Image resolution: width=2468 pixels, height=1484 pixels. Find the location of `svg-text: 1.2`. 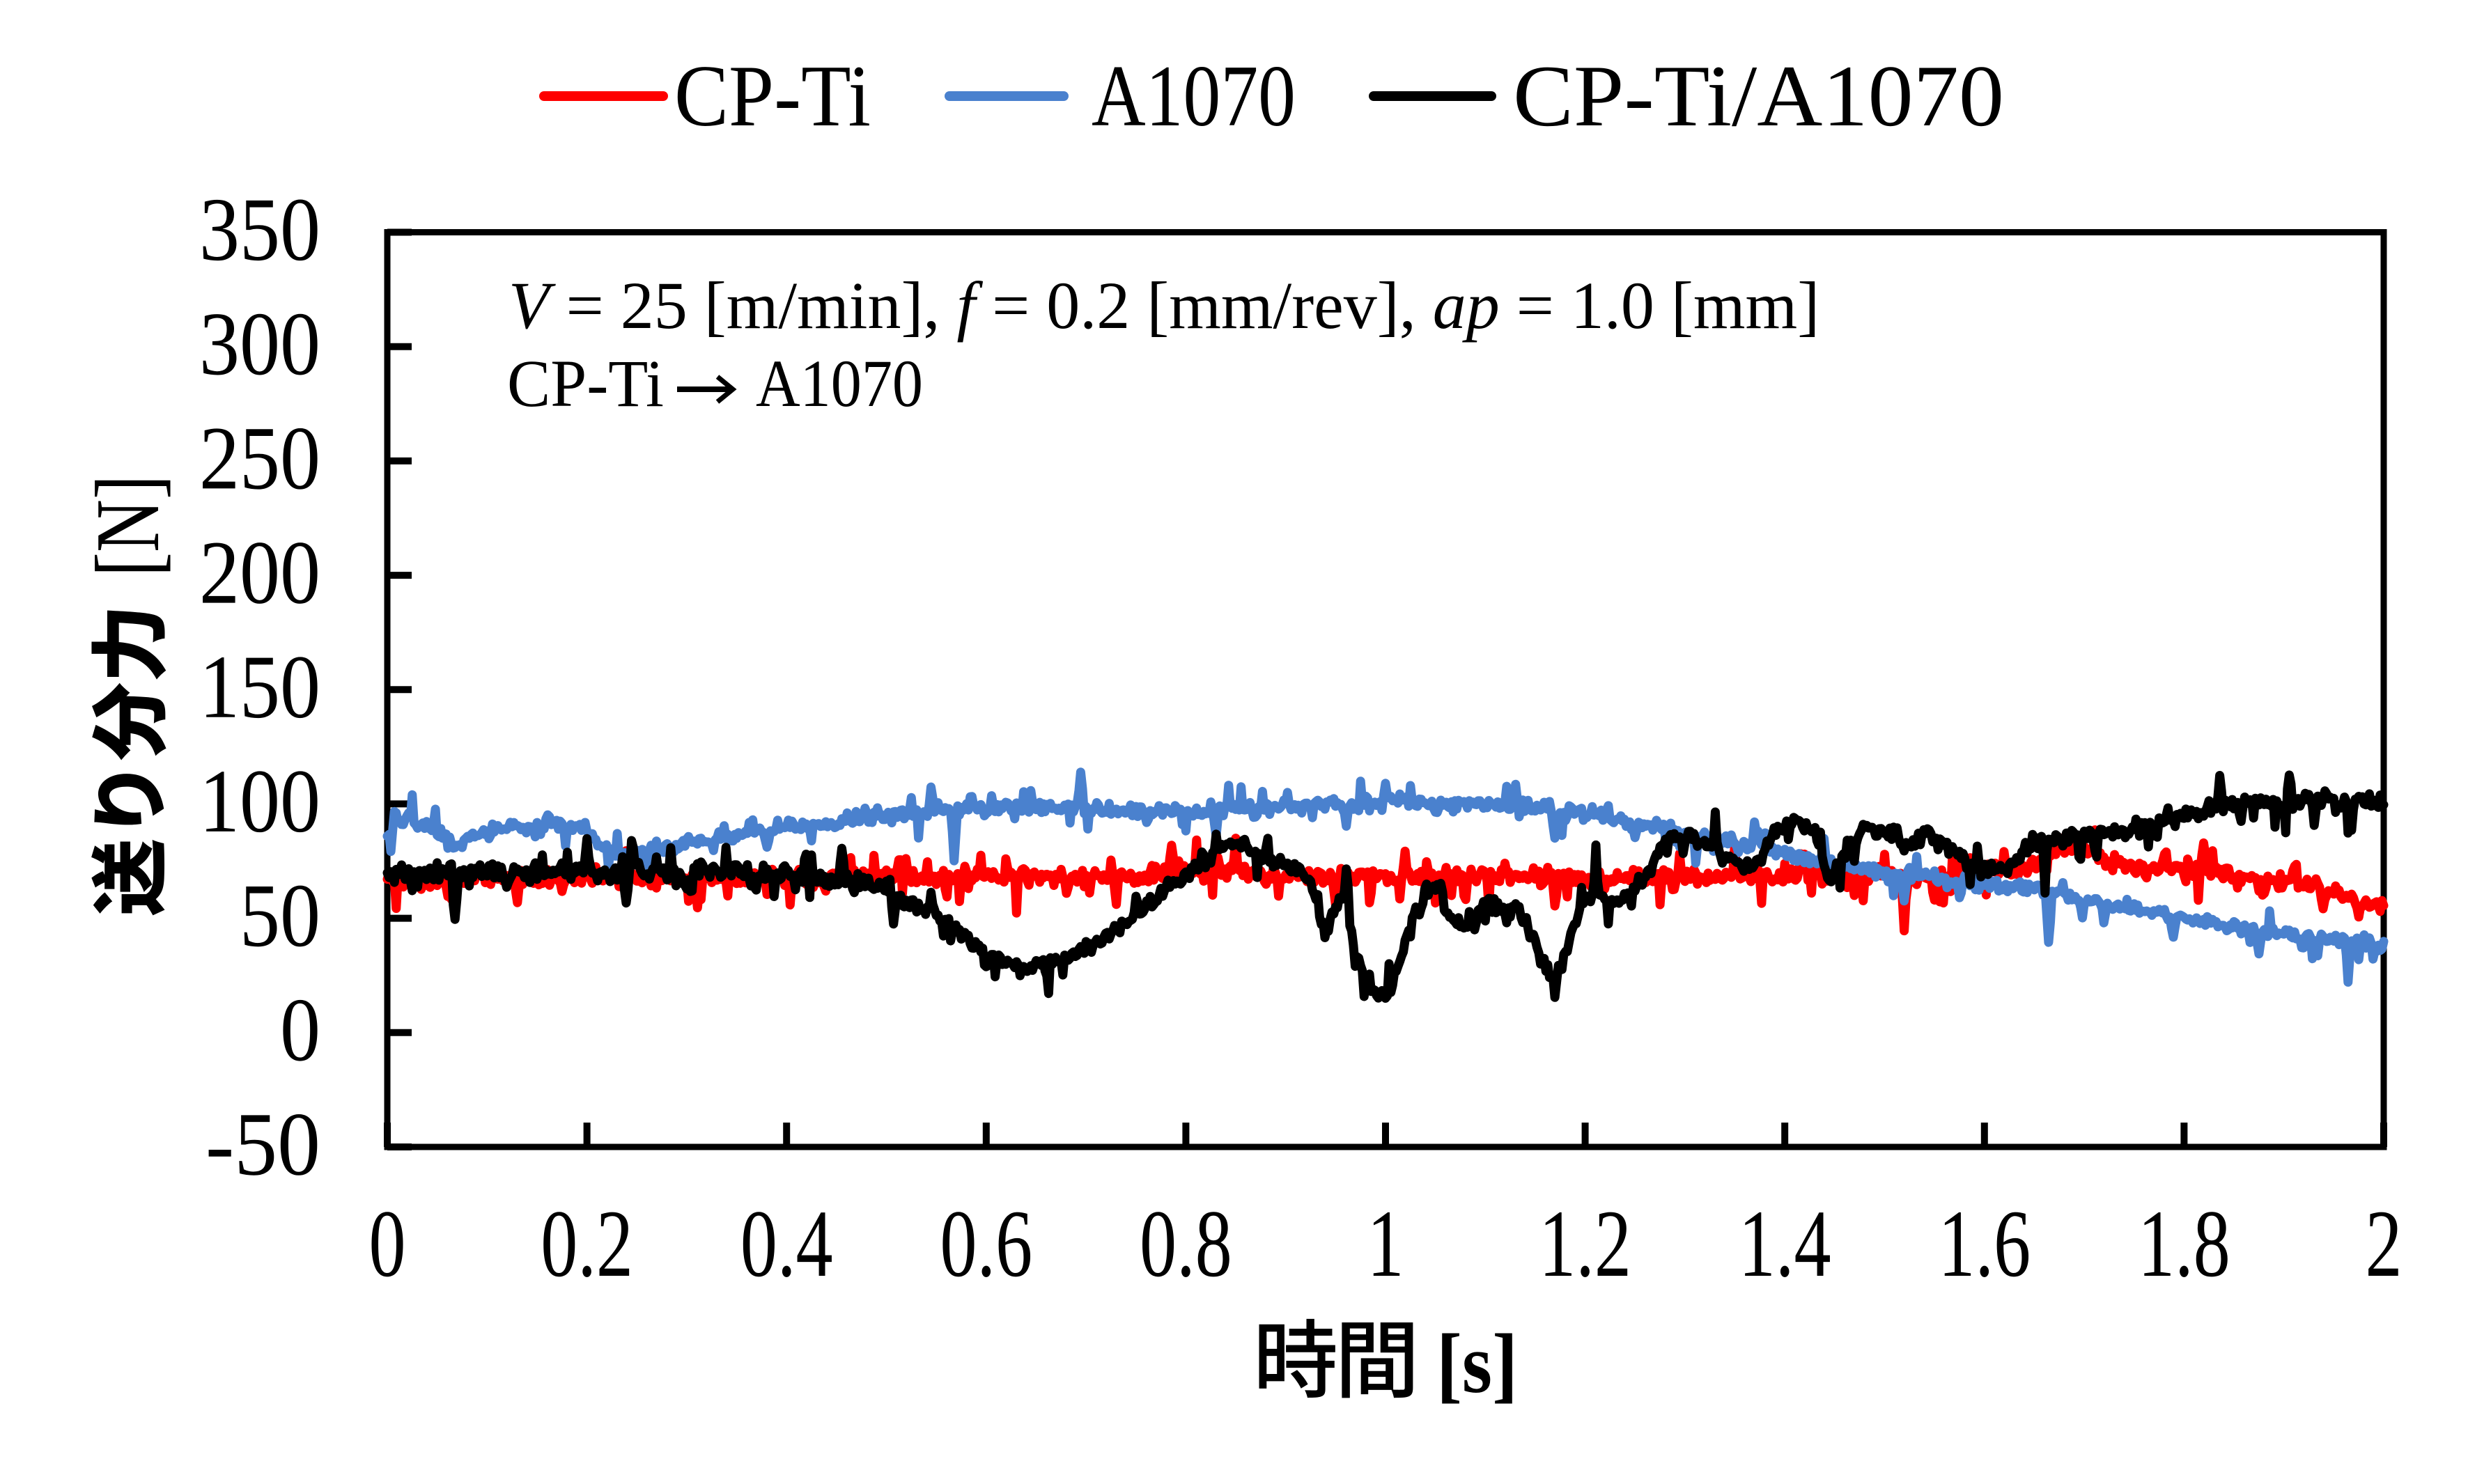

svg-text: 1.2 is located at coordinates (1585, 1243).